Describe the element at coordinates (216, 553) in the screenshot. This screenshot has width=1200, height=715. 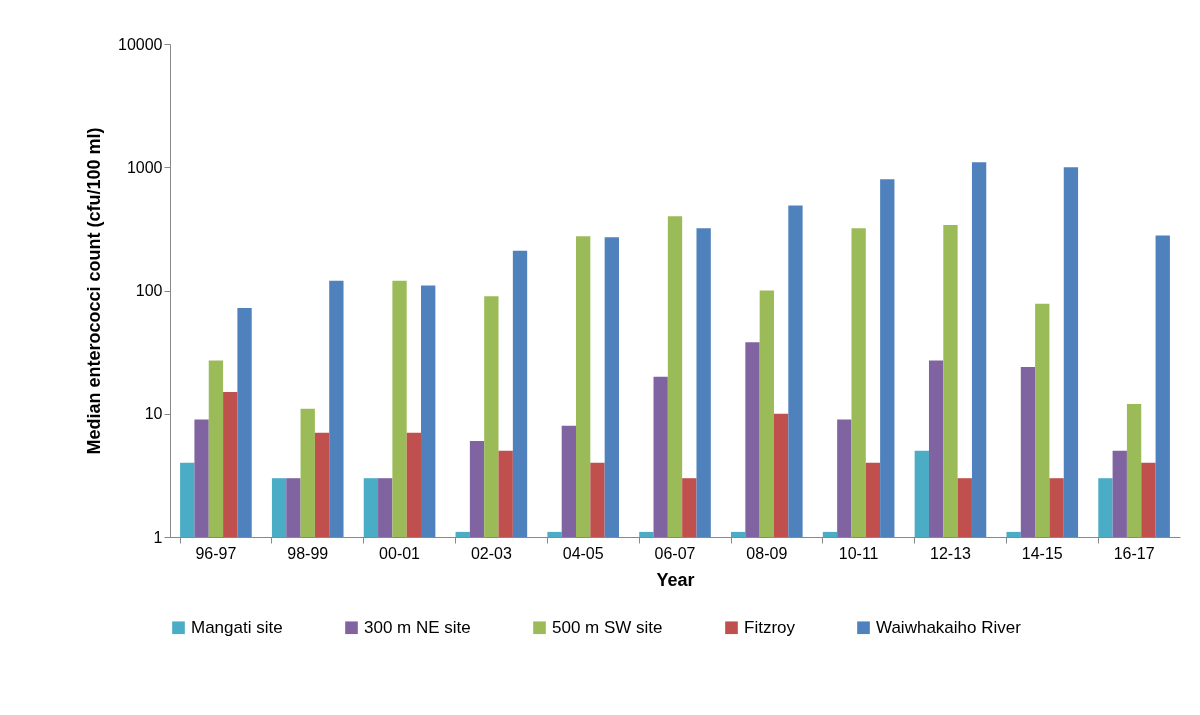
I see `x-tick-label: 96-97` at that location.